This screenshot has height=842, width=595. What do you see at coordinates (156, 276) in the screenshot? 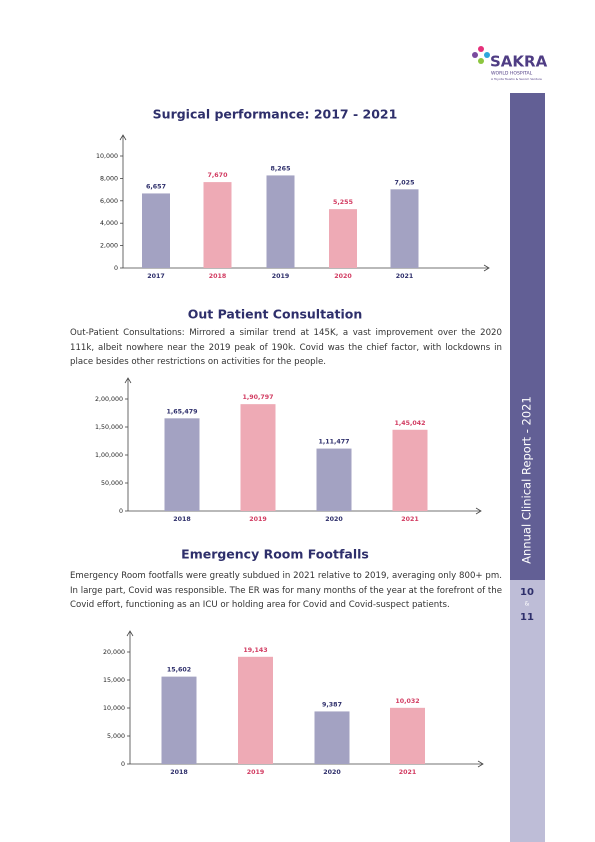
I see `x-tick-label: 2017` at bounding box center [156, 276].